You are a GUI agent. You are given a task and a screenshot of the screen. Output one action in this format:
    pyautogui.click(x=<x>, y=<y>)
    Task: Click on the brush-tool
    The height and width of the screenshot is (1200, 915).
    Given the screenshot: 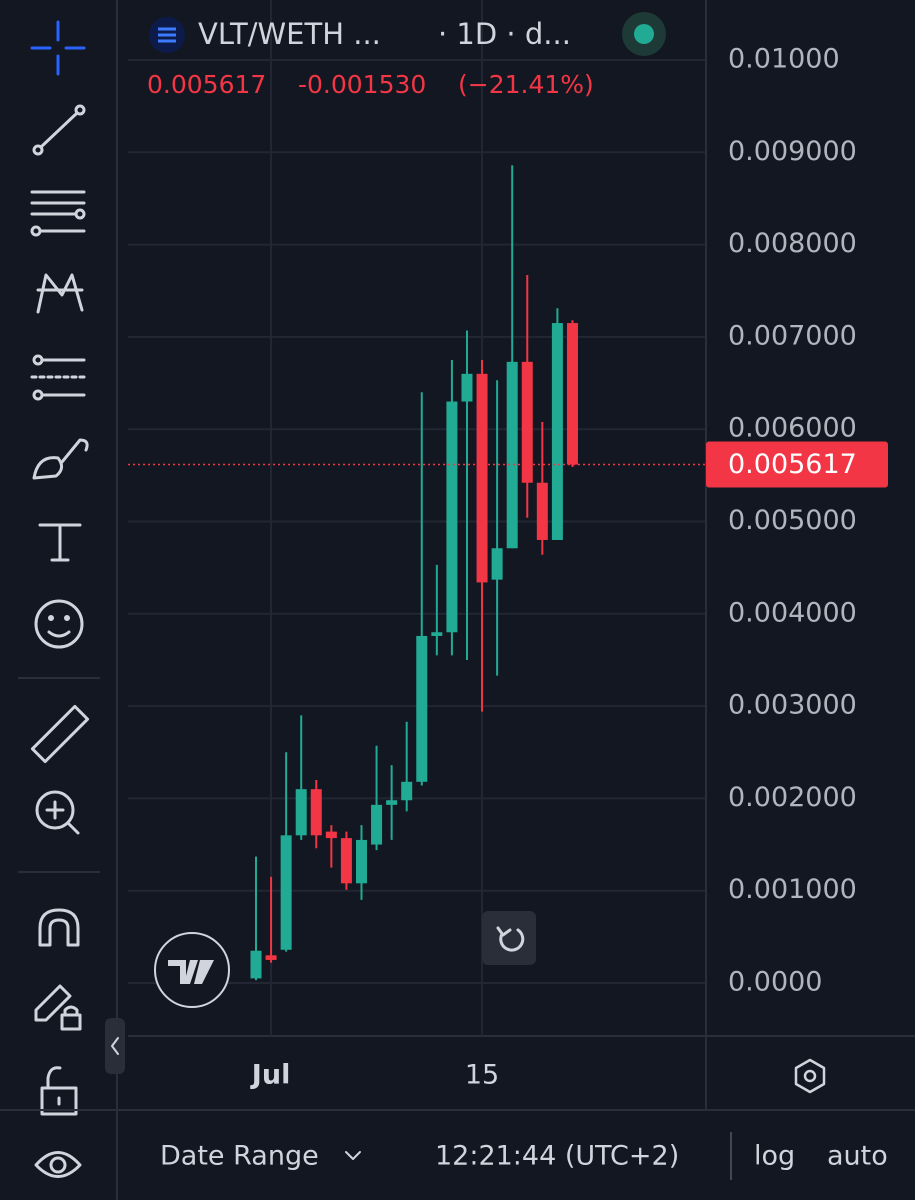 What is the action you would take?
    pyautogui.click(x=60, y=459)
    